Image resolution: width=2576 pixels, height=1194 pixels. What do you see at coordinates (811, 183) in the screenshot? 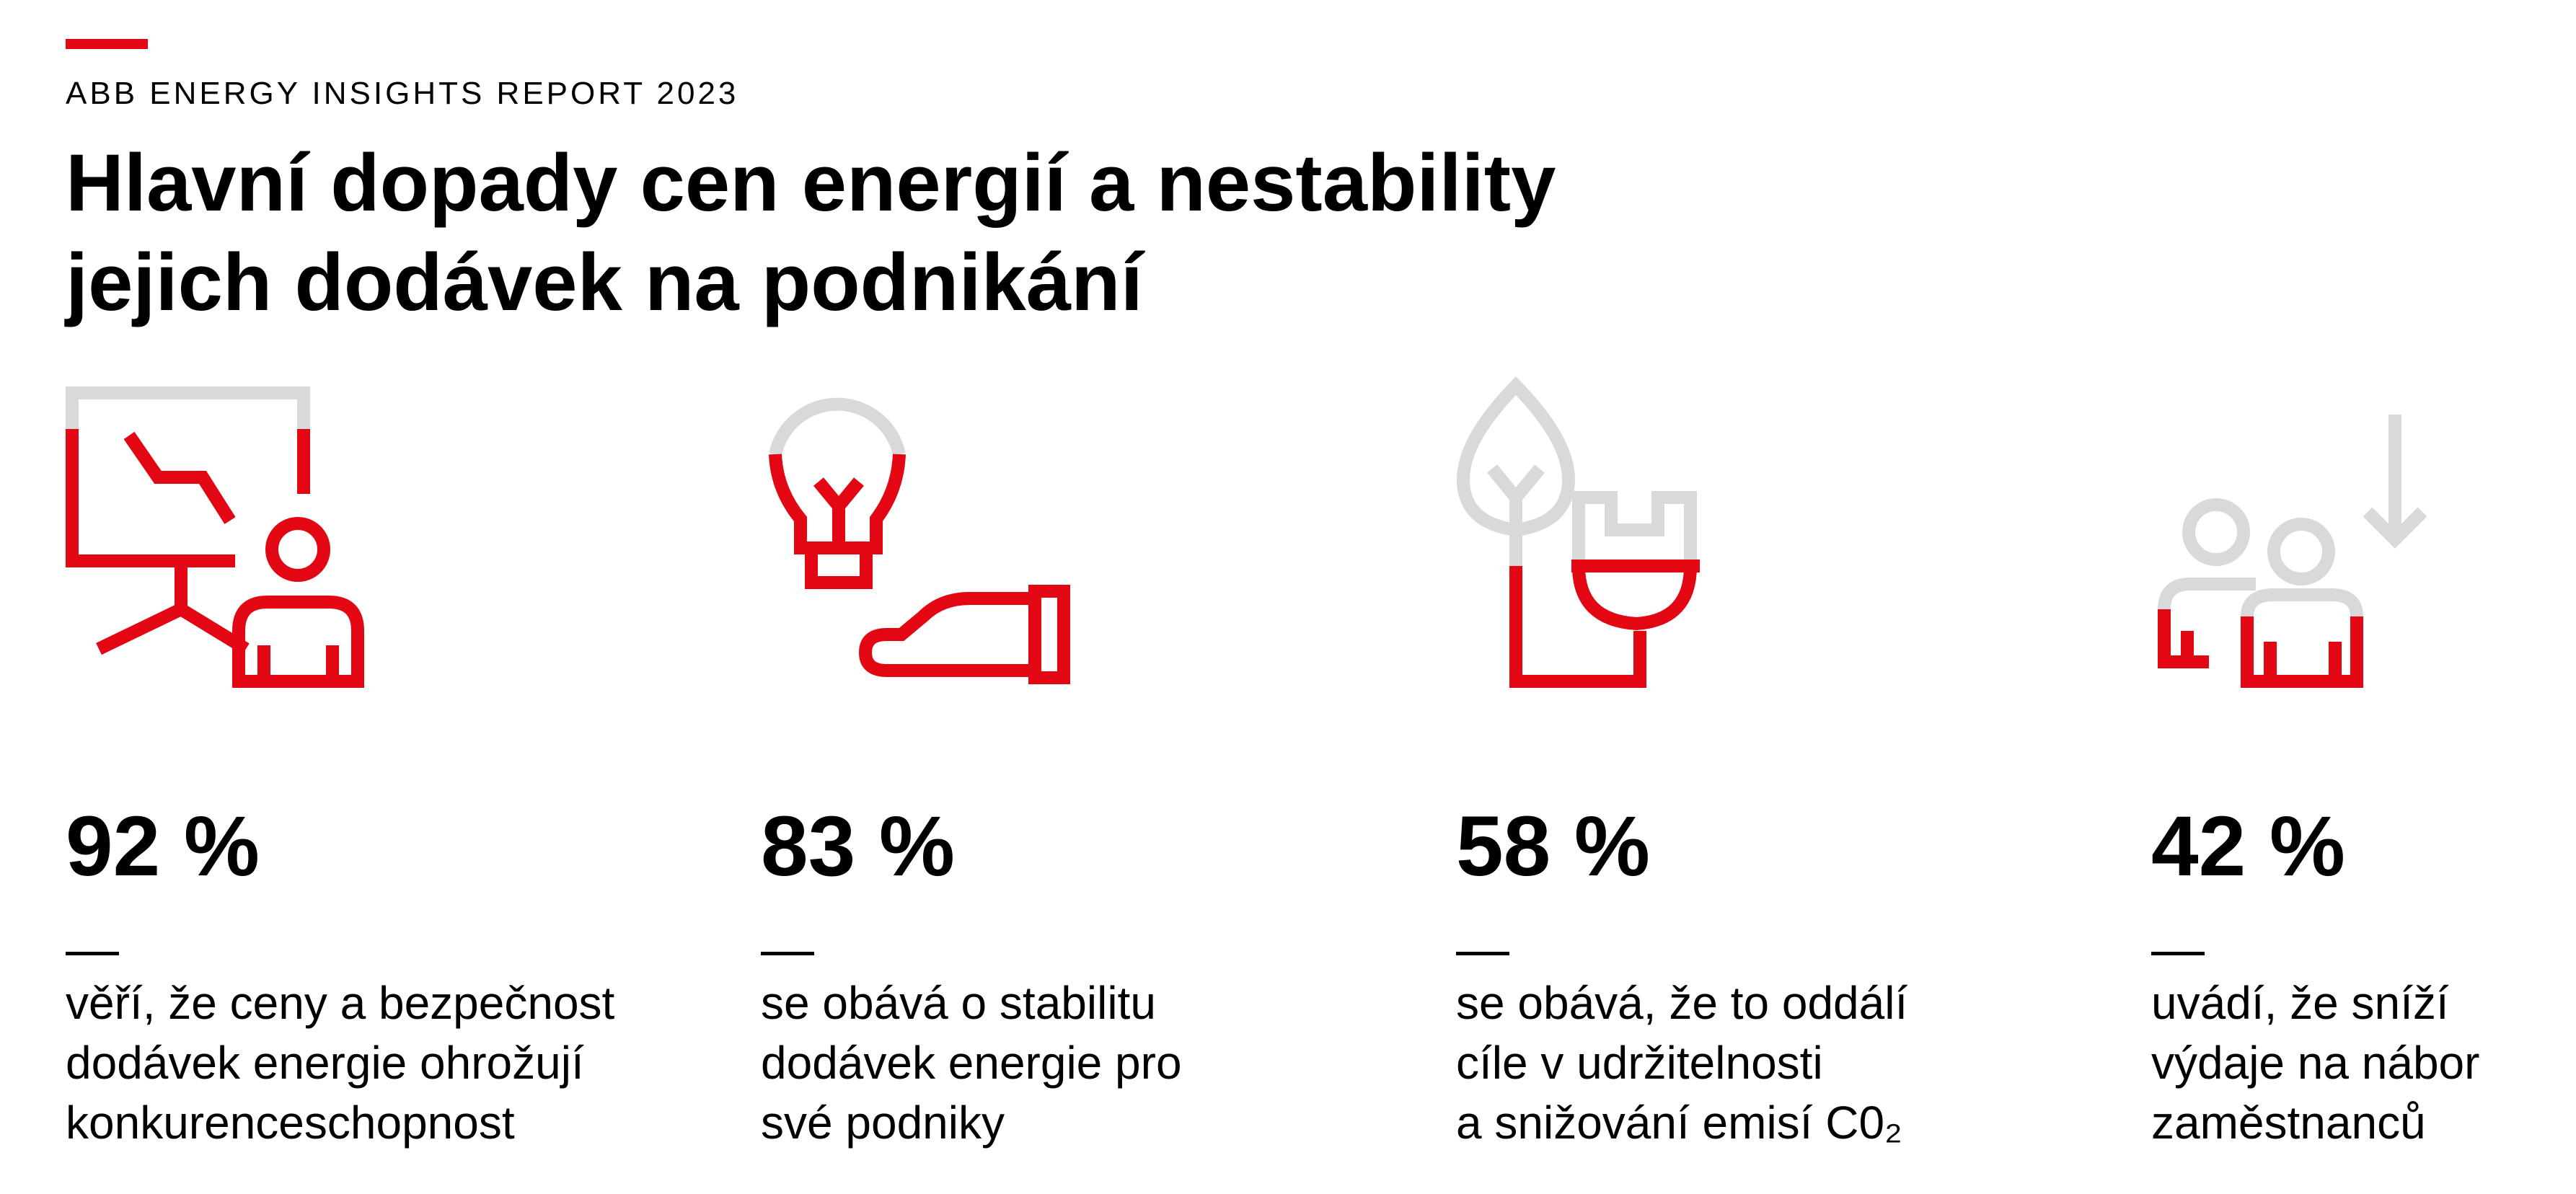
I see `title-line-1: Hlavní dopady cen energií a nestability` at bounding box center [811, 183].